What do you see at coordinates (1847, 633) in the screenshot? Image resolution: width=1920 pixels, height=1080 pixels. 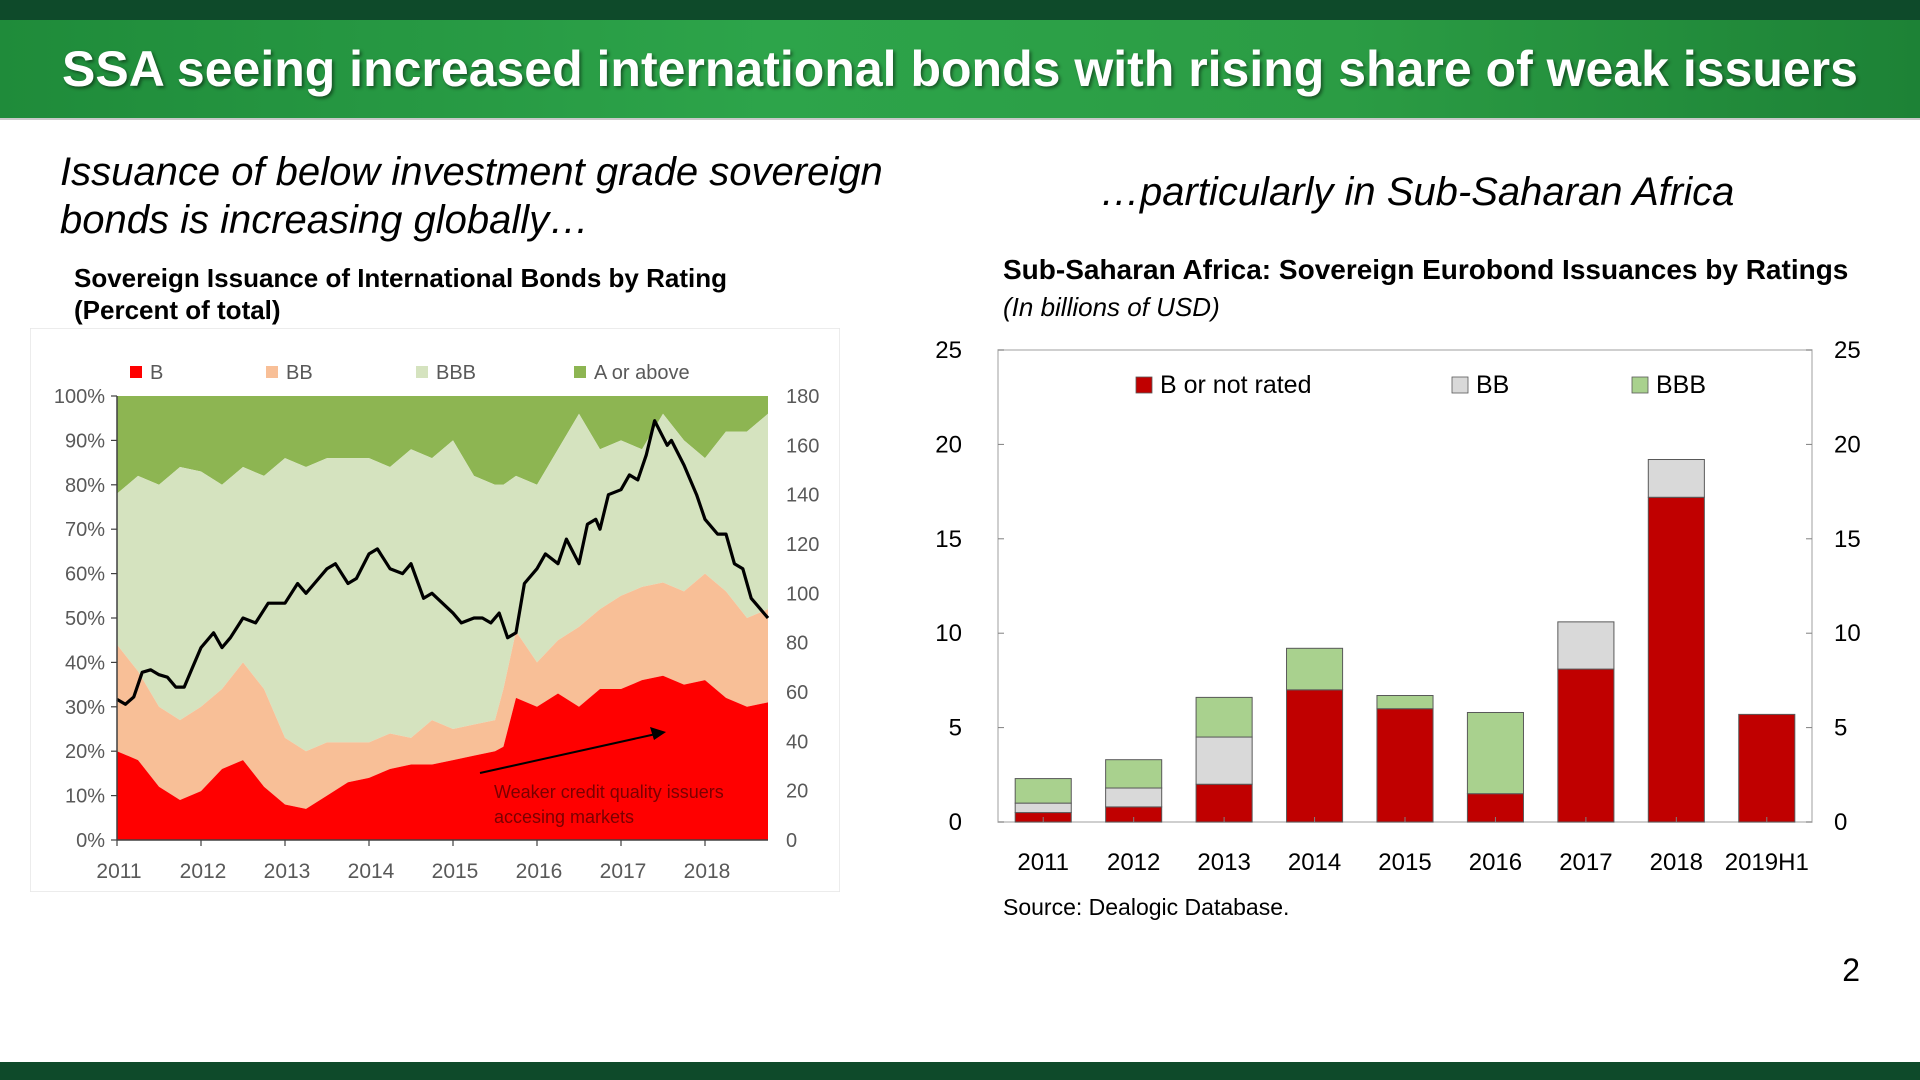 I see `right-y-tick-label: 10` at bounding box center [1847, 633].